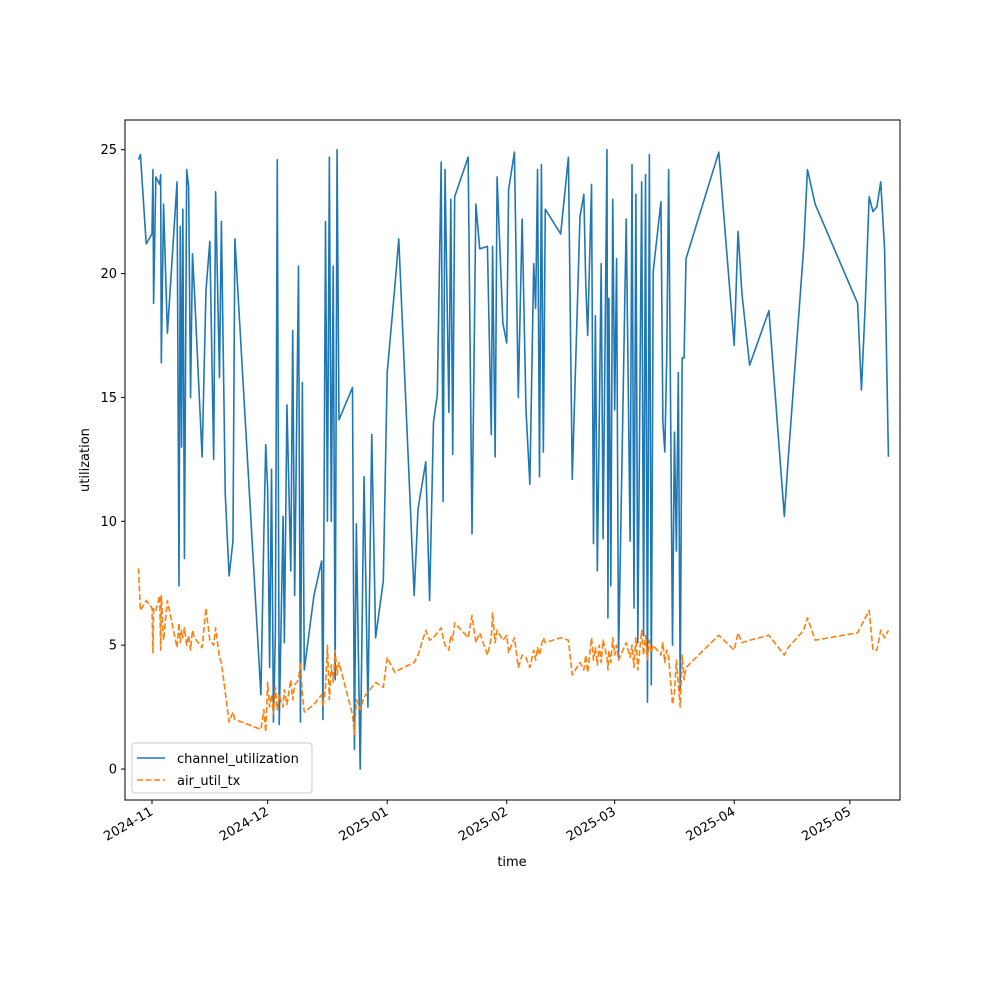 Image resolution: width=1000 pixels, height=1000 pixels. What do you see at coordinates (108, 398) in the screenshot?
I see `y-tick-label: 15` at bounding box center [108, 398].